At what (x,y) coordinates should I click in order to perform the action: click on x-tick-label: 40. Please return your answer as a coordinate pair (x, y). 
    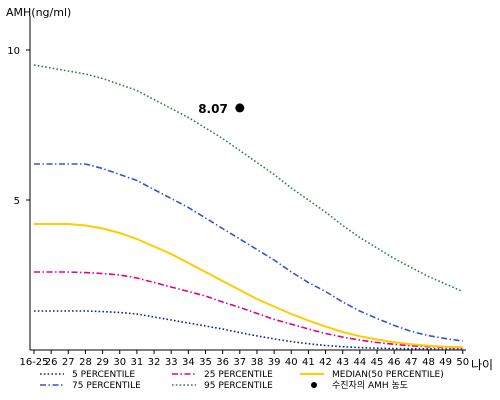
    Looking at the image, I should click on (291, 362).